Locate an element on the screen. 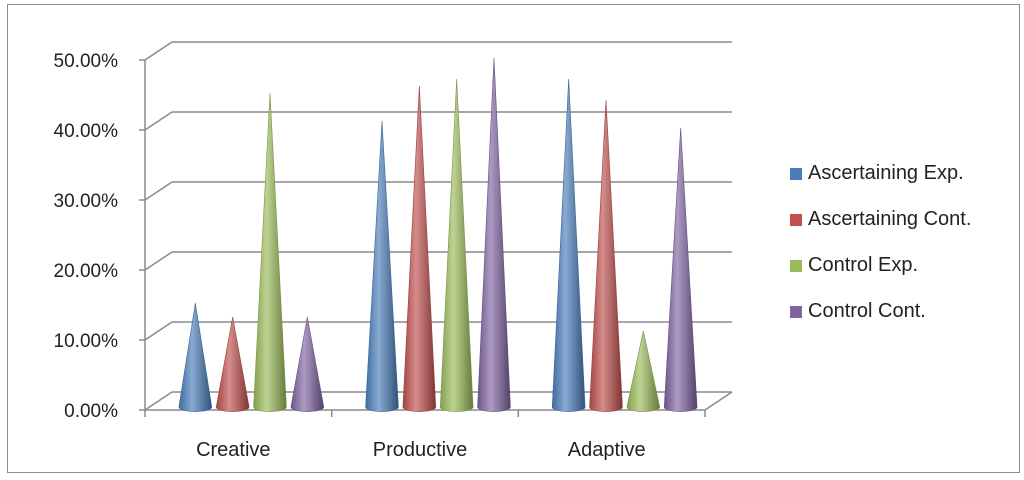  y-tick-label: 20.00% is located at coordinates (86, 271).